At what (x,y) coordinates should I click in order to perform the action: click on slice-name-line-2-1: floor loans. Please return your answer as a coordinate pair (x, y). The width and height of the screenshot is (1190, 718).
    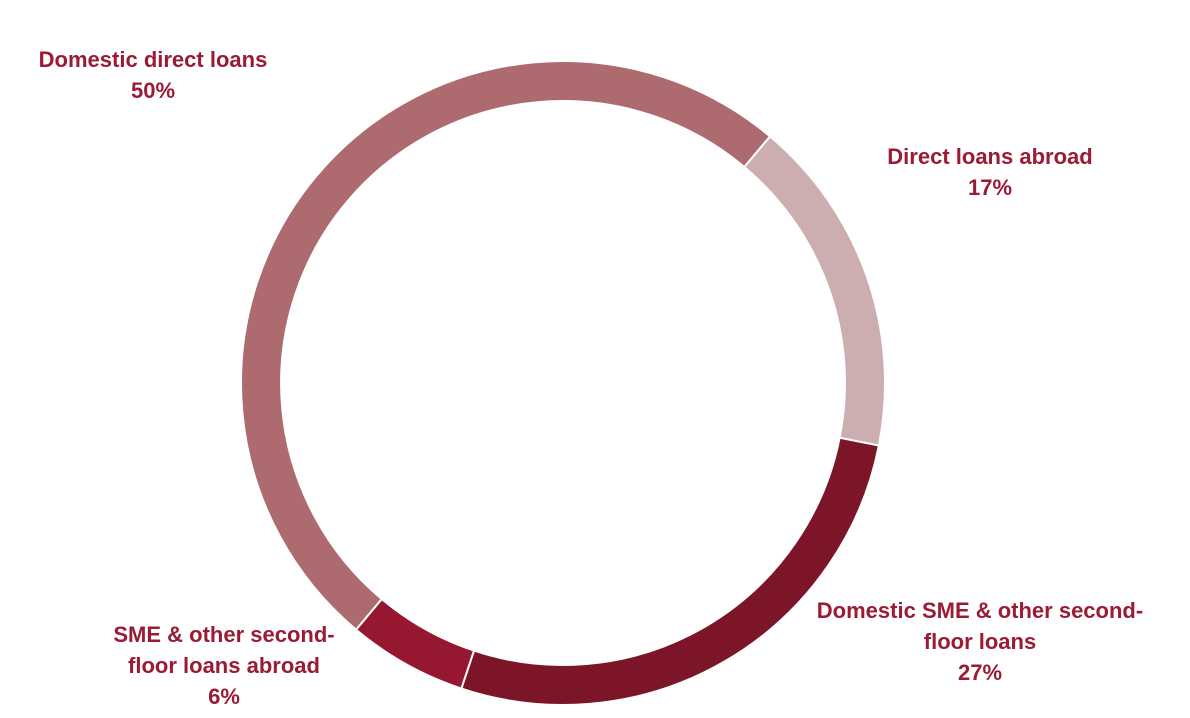
    Looking at the image, I should click on (980, 641).